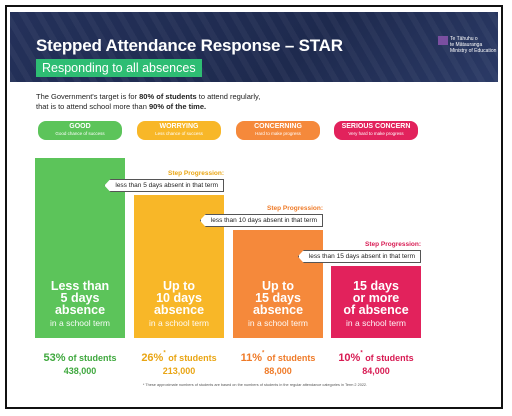 The width and height of the screenshot is (512, 416). I want to click on level-pill: WORRYING Less chance of success, so click(179, 130).